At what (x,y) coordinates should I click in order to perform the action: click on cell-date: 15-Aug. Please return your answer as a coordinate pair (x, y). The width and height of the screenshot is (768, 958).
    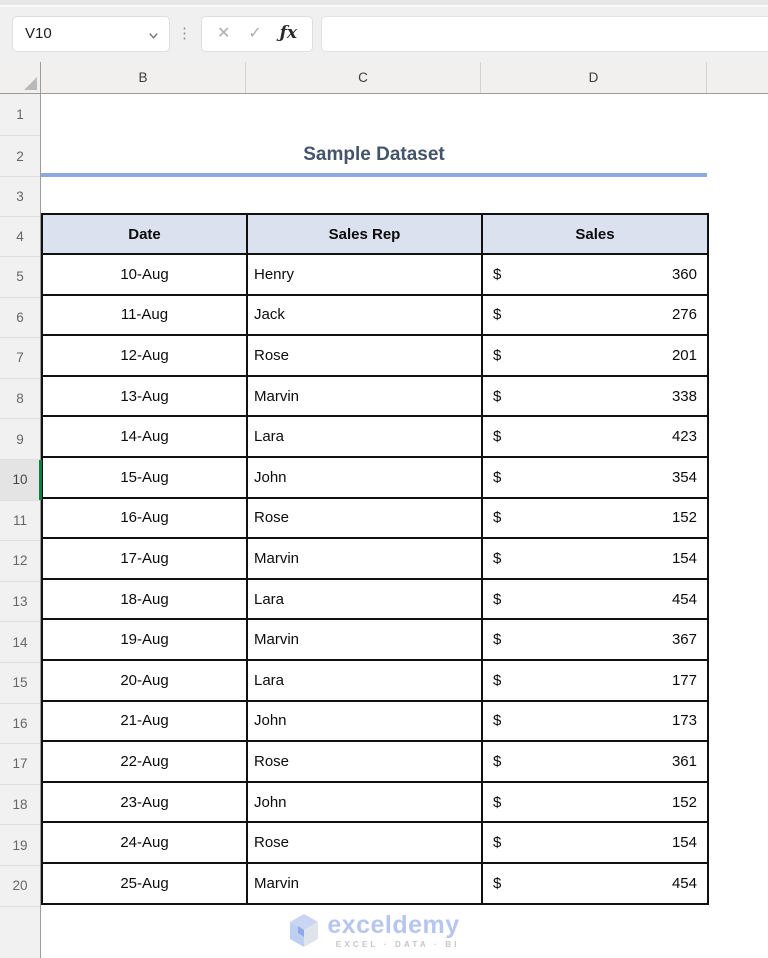
    Looking at the image, I should click on (144, 477).